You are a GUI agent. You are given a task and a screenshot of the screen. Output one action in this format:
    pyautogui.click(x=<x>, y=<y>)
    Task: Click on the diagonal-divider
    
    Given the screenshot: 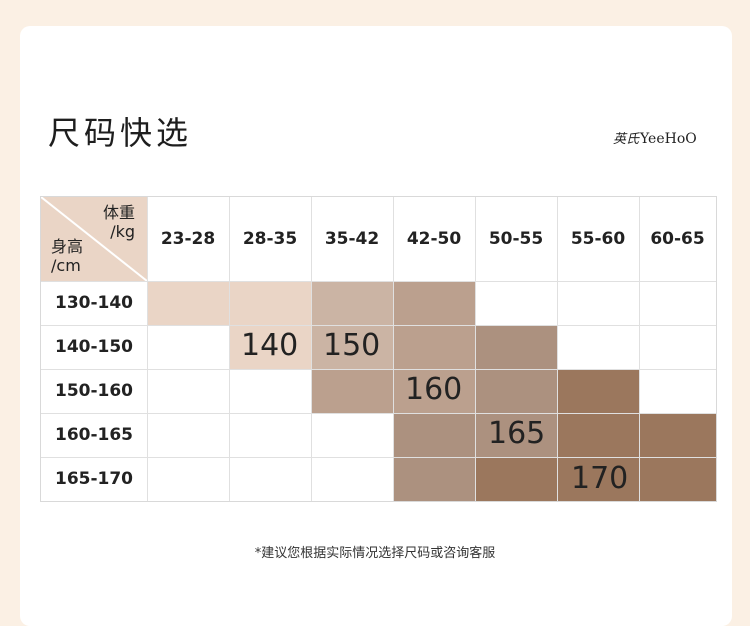 What is the action you would take?
    pyautogui.click(x=94, y=239)
    